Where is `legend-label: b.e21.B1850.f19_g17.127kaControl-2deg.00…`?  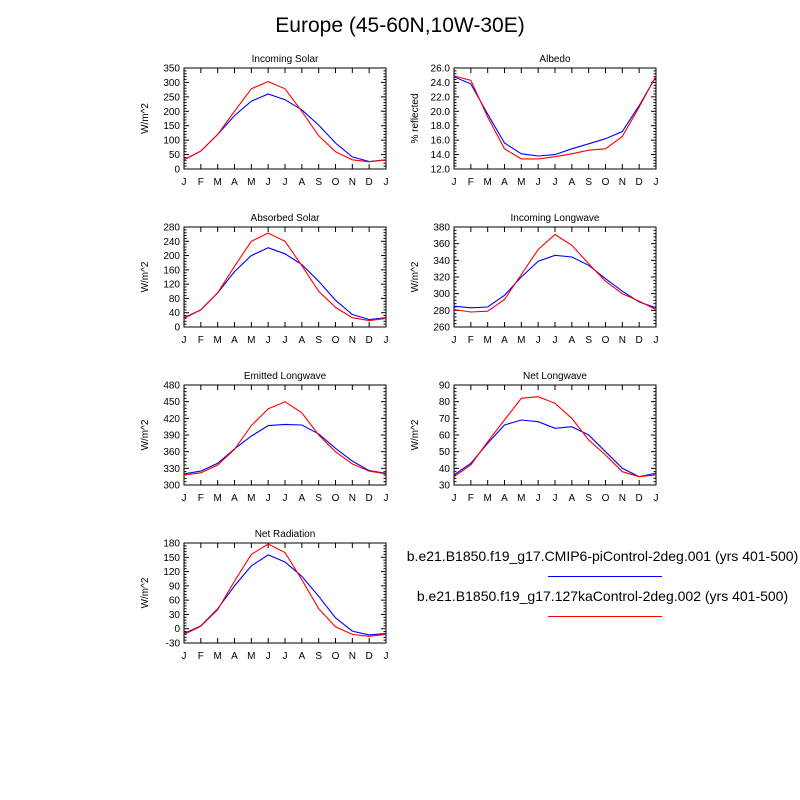 legend-label: b.e21.B1850.f19_g17.127kaControl-2deg.00… is located at coordinates (602, 596).